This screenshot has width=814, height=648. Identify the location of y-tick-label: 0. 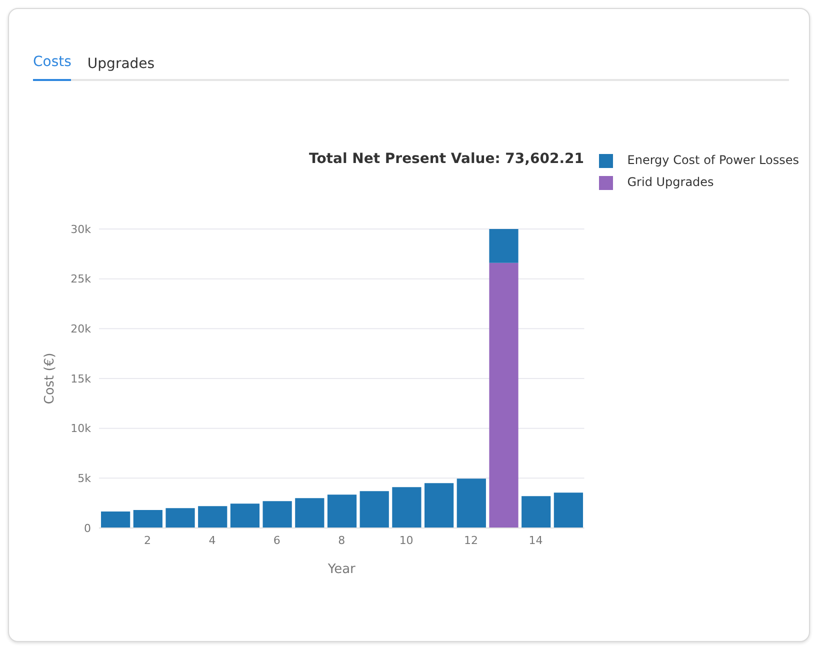
(87, 528).